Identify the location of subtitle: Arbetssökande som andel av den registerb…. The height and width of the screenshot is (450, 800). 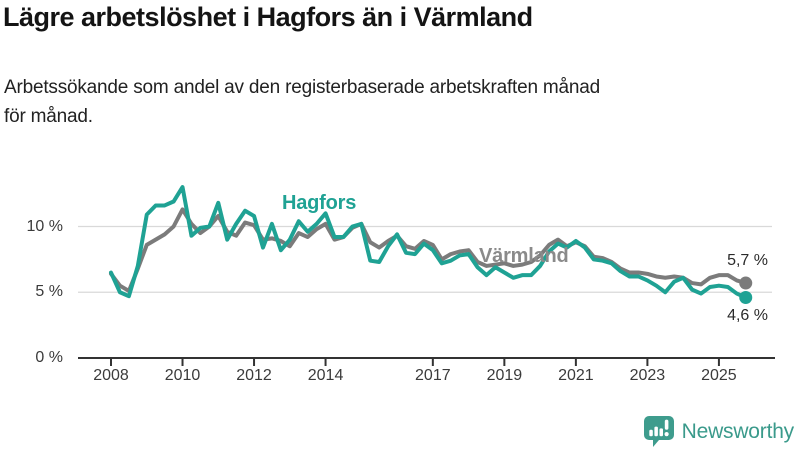
(302, 102).